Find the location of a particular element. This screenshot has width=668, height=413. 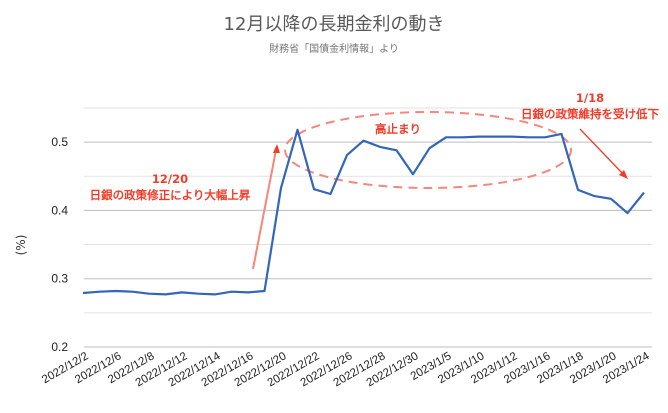

arrow-down-icon is located at coordinates (602, 152).